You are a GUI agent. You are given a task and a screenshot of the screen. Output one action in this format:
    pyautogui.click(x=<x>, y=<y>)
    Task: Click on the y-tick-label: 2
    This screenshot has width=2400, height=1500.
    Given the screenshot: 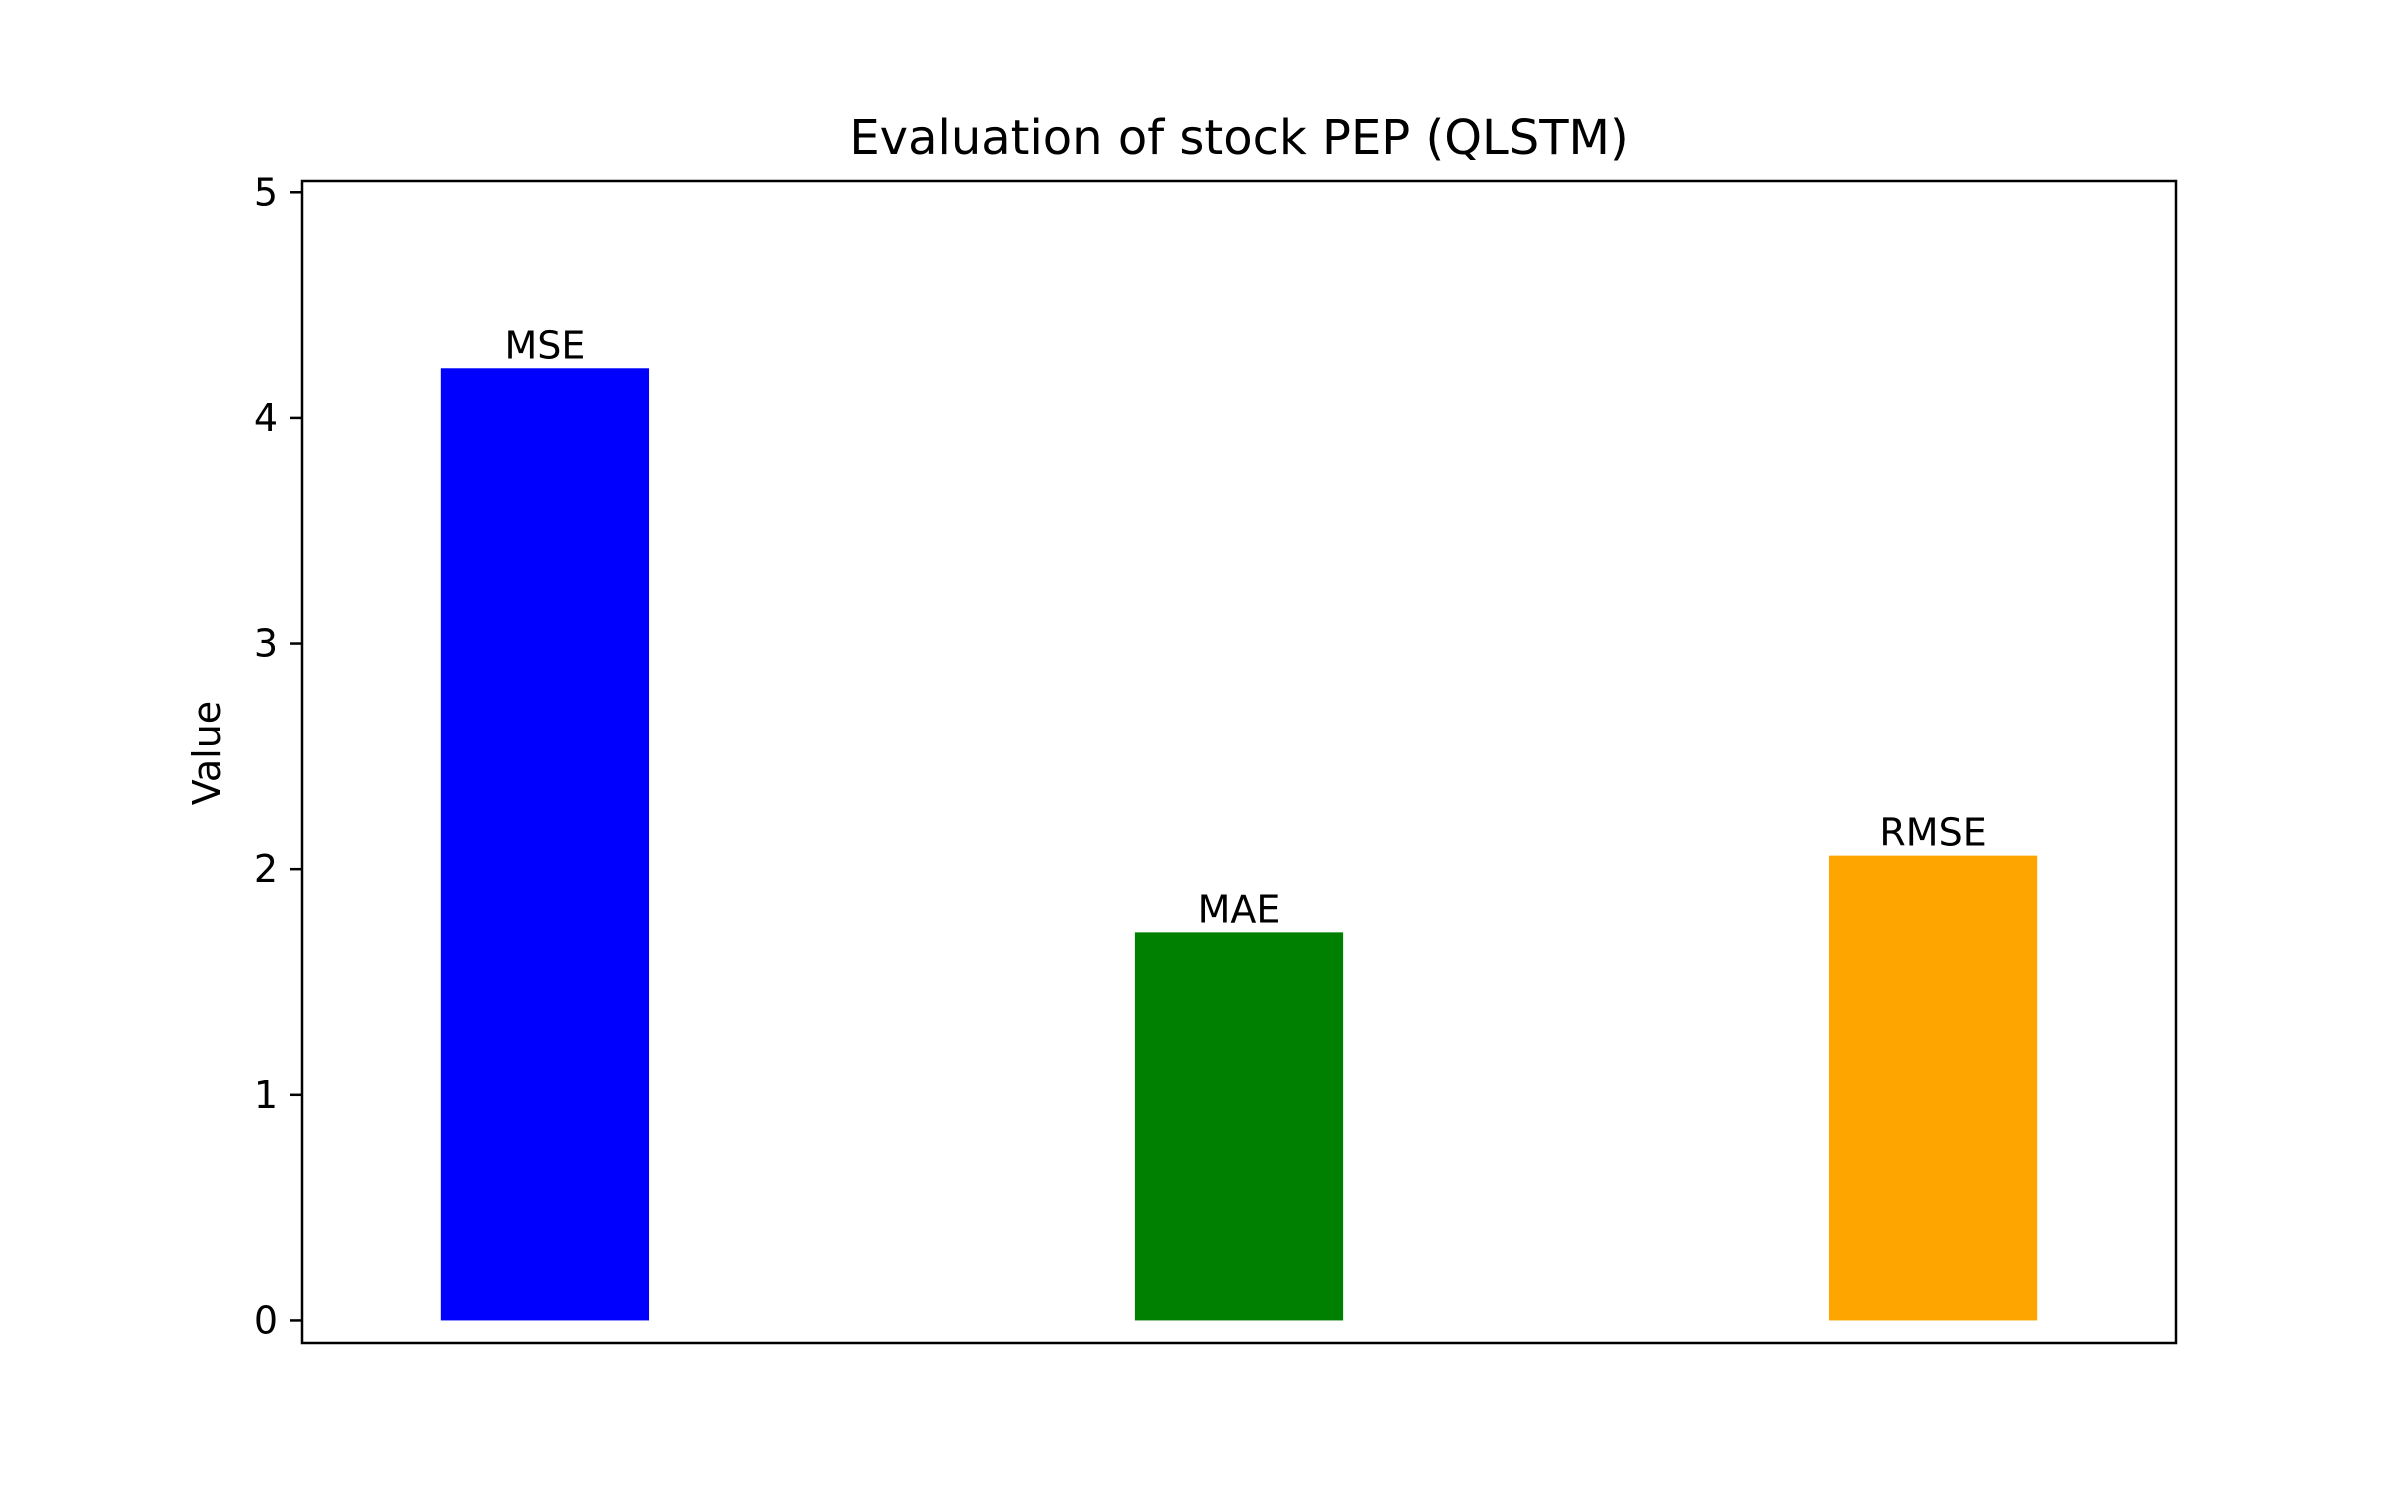 What is the action you would take?
    pyautogui.click(x=266, y=869)
    